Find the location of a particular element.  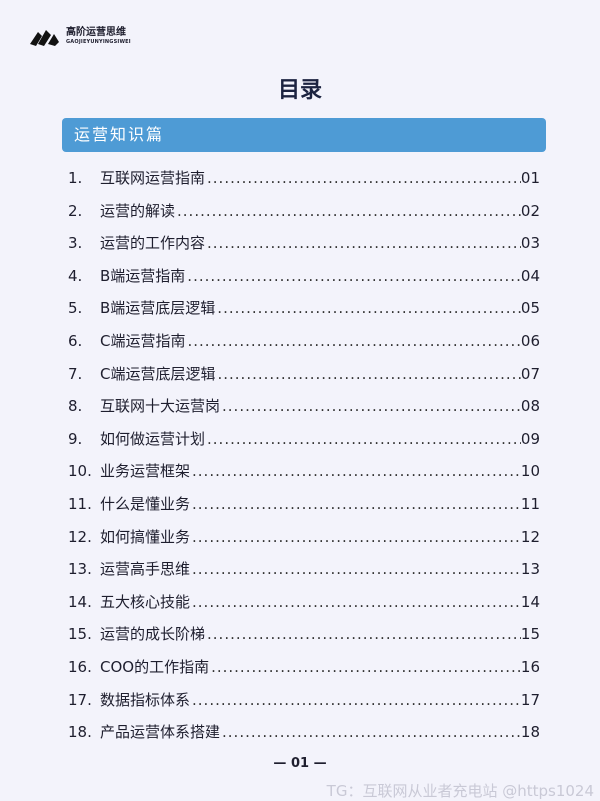

toc-page: 05 is located at coordinates (530, 308).